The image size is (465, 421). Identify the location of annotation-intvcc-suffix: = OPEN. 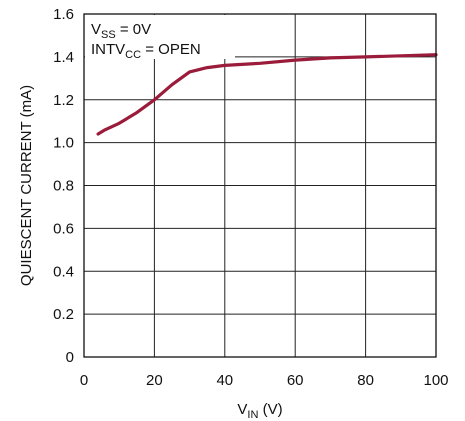
(171, 49).